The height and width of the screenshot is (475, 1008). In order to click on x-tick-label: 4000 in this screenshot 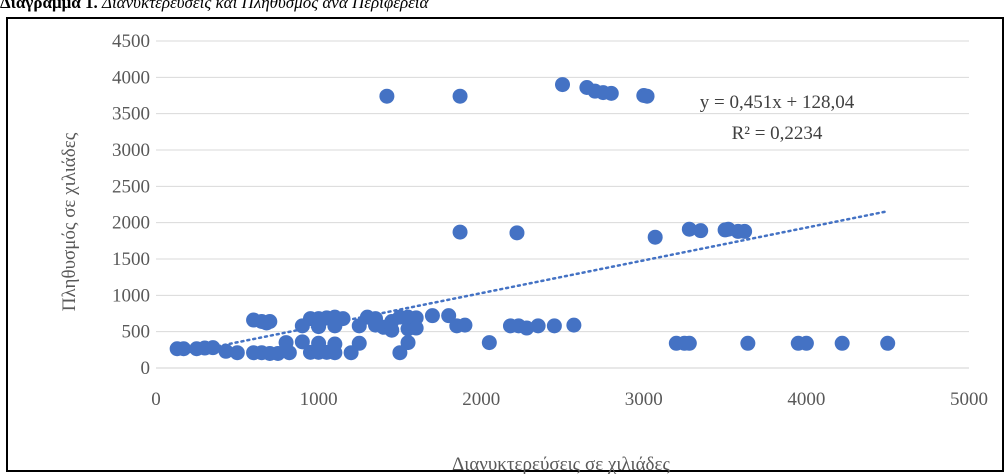, I will do `click(806, 399)`.